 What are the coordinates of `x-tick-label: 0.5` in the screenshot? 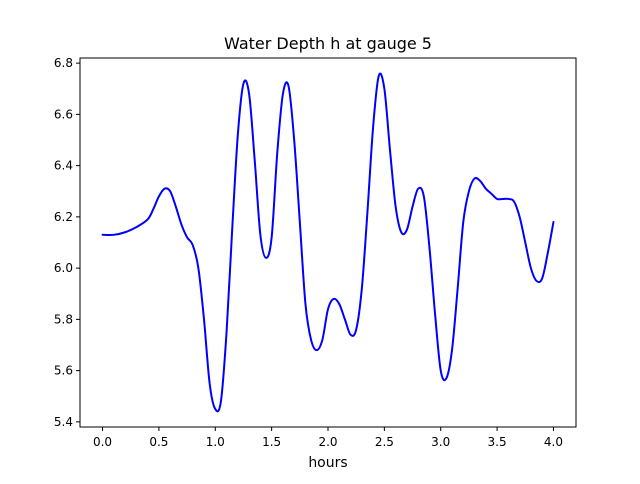 It's located at (158, 442).